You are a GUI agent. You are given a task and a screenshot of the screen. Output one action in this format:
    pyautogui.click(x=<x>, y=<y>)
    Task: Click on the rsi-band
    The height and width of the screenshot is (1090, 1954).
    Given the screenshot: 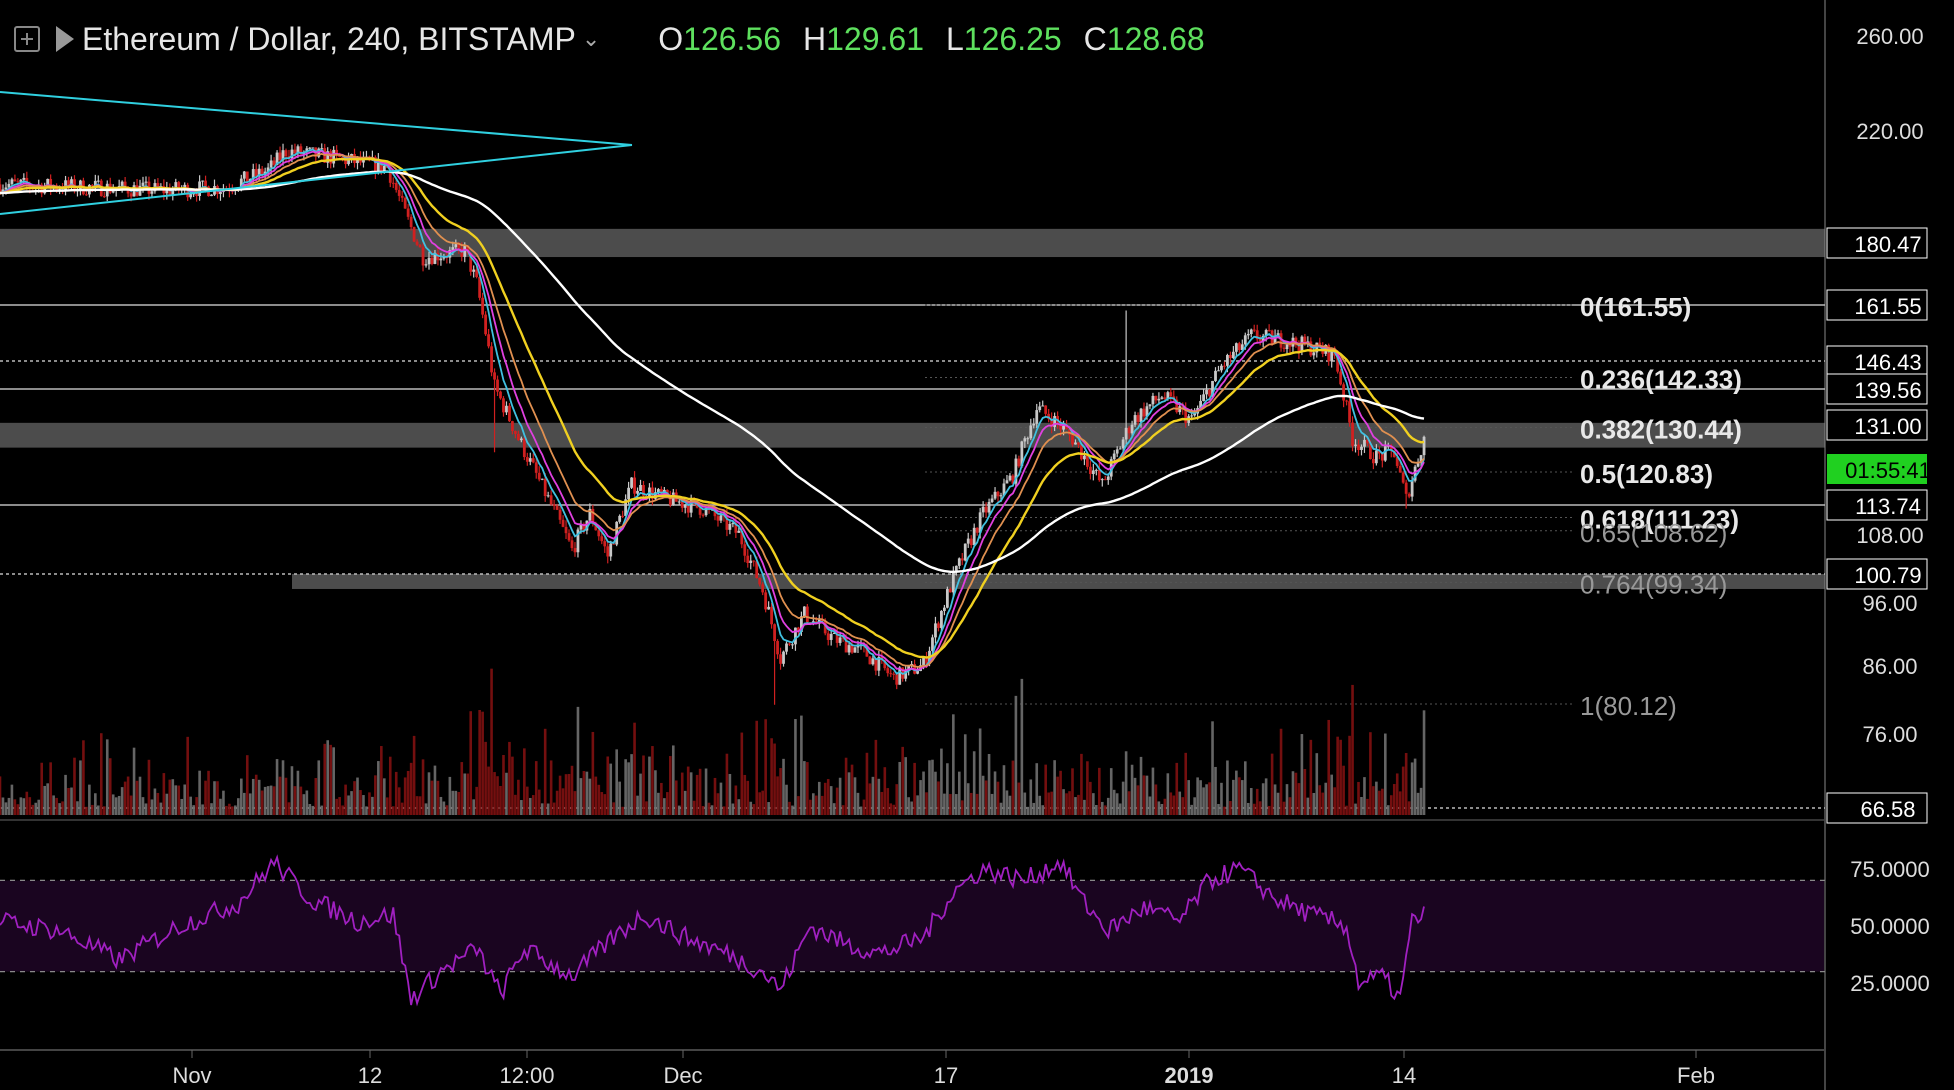 What is the action you would take?
    pyautogui.click(x=912, y=926)
    